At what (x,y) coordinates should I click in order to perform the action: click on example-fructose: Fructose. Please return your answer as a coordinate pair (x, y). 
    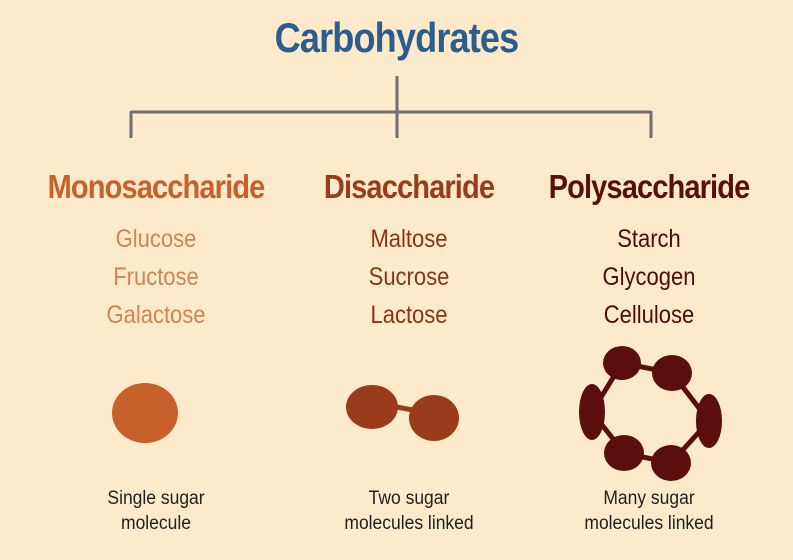
    Looking at the image, I should click on (156, 277).